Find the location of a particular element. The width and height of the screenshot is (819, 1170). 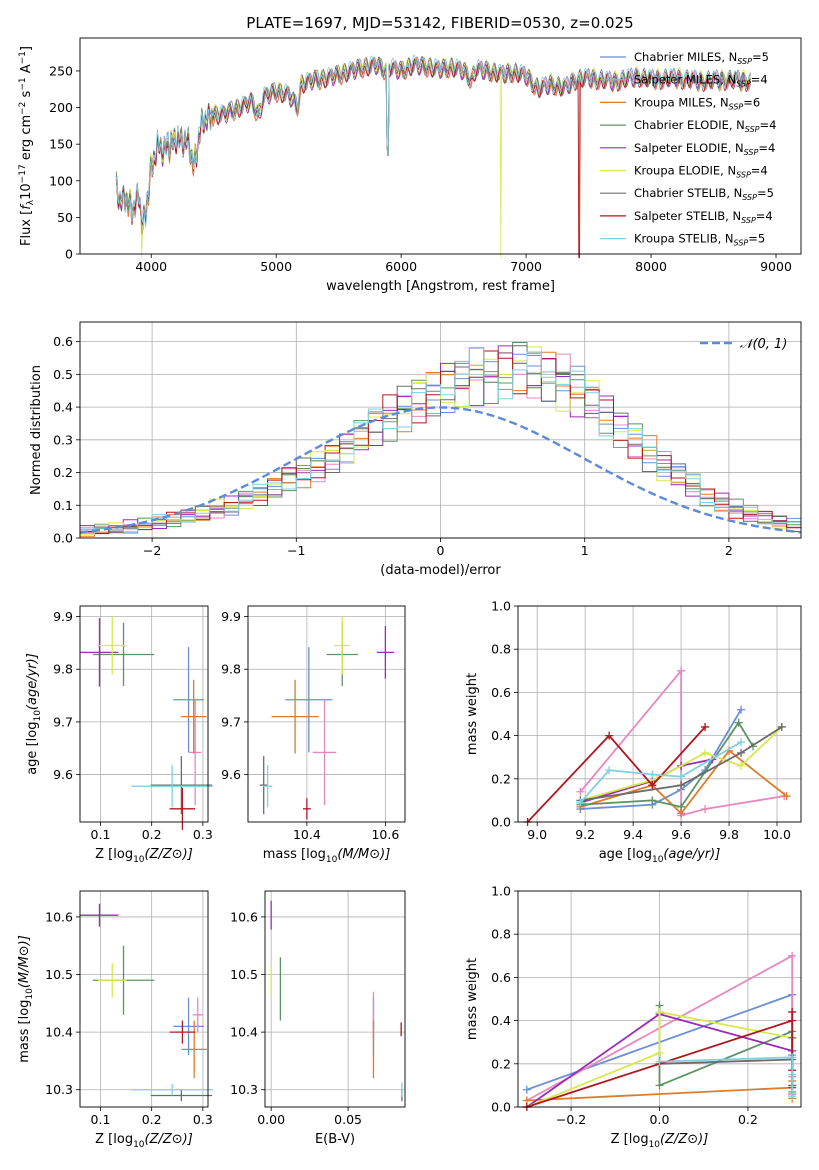

x-tick-label: 0.05 is located at coordinates (348, 1119).